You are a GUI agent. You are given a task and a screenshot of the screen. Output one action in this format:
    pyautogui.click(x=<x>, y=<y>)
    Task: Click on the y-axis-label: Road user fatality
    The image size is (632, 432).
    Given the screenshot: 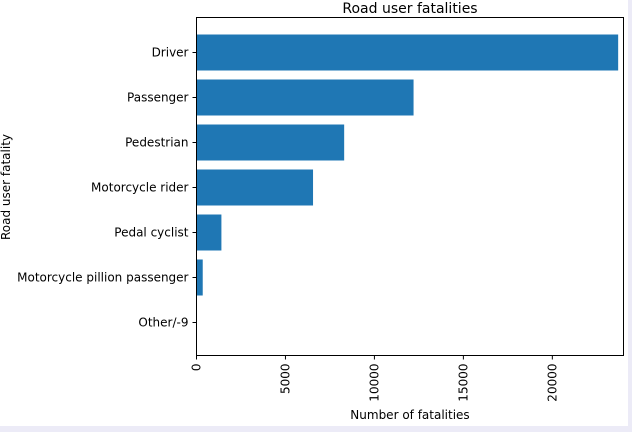 What is the action you would take?
    pyautogui.click(x=6, y=187)
    